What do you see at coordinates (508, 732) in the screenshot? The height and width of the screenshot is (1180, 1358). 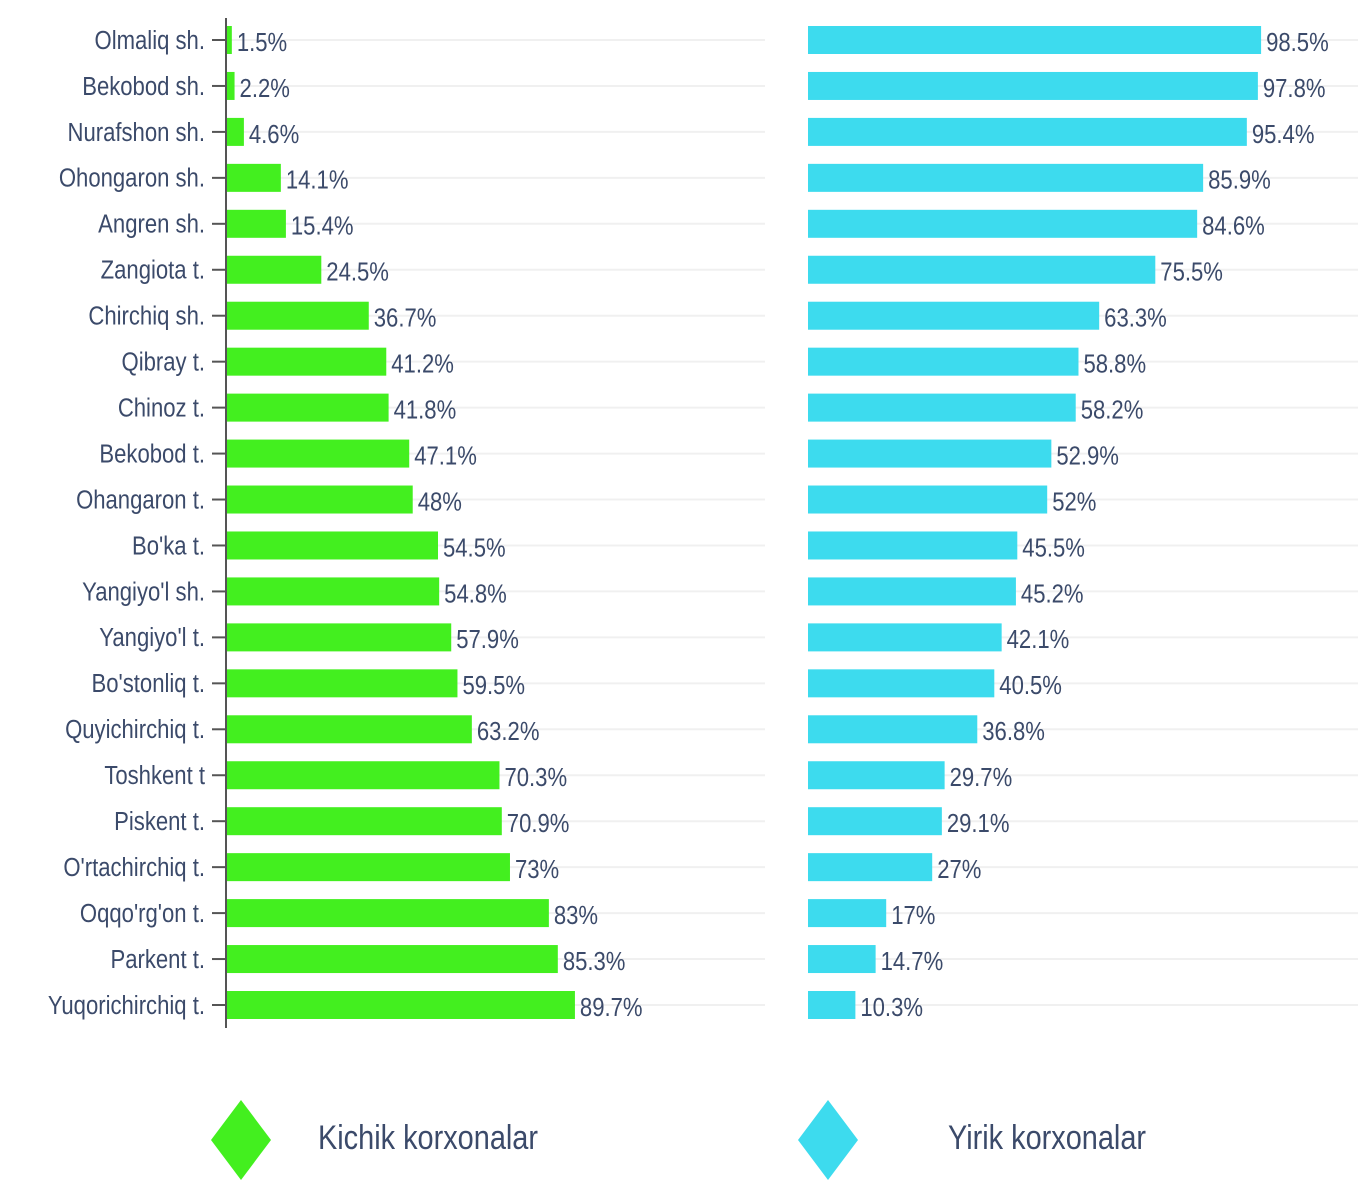 I see `value-label: 63.2%` at bounding box center [508, 732].